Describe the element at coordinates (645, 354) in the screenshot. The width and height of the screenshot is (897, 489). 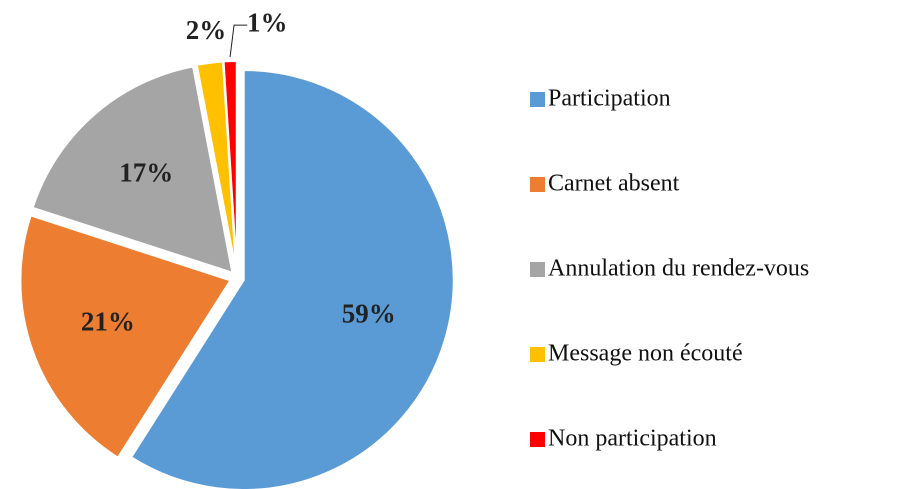
I see `legend-label: Message non écouté` at that location.